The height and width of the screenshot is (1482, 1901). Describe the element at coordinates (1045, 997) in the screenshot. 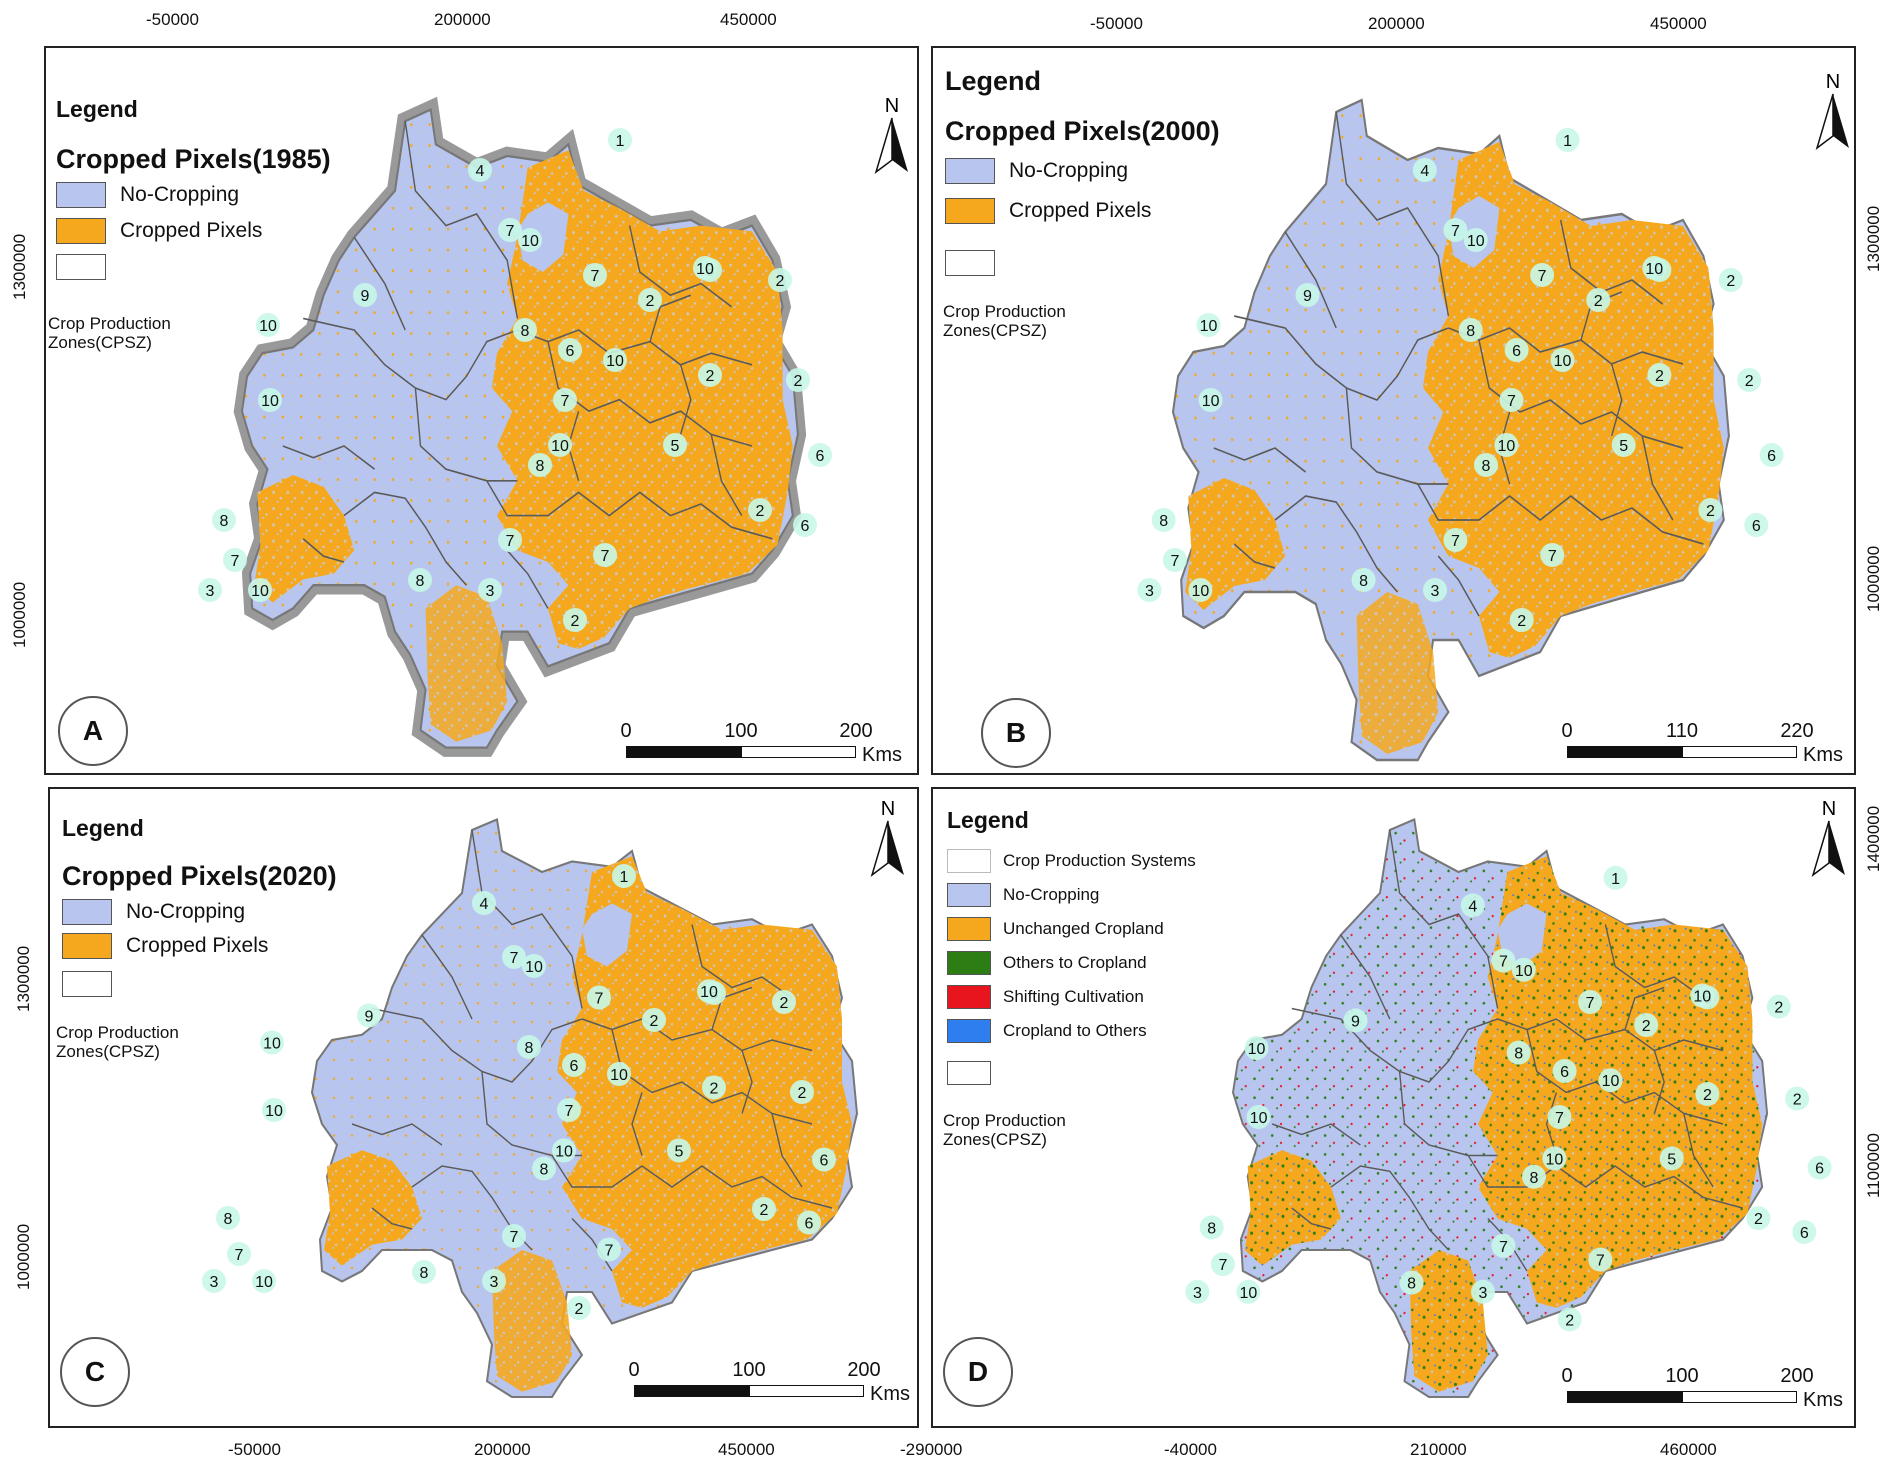

I see `legend-item-shifting-cultivation: Shifting Cultivation` at that location.